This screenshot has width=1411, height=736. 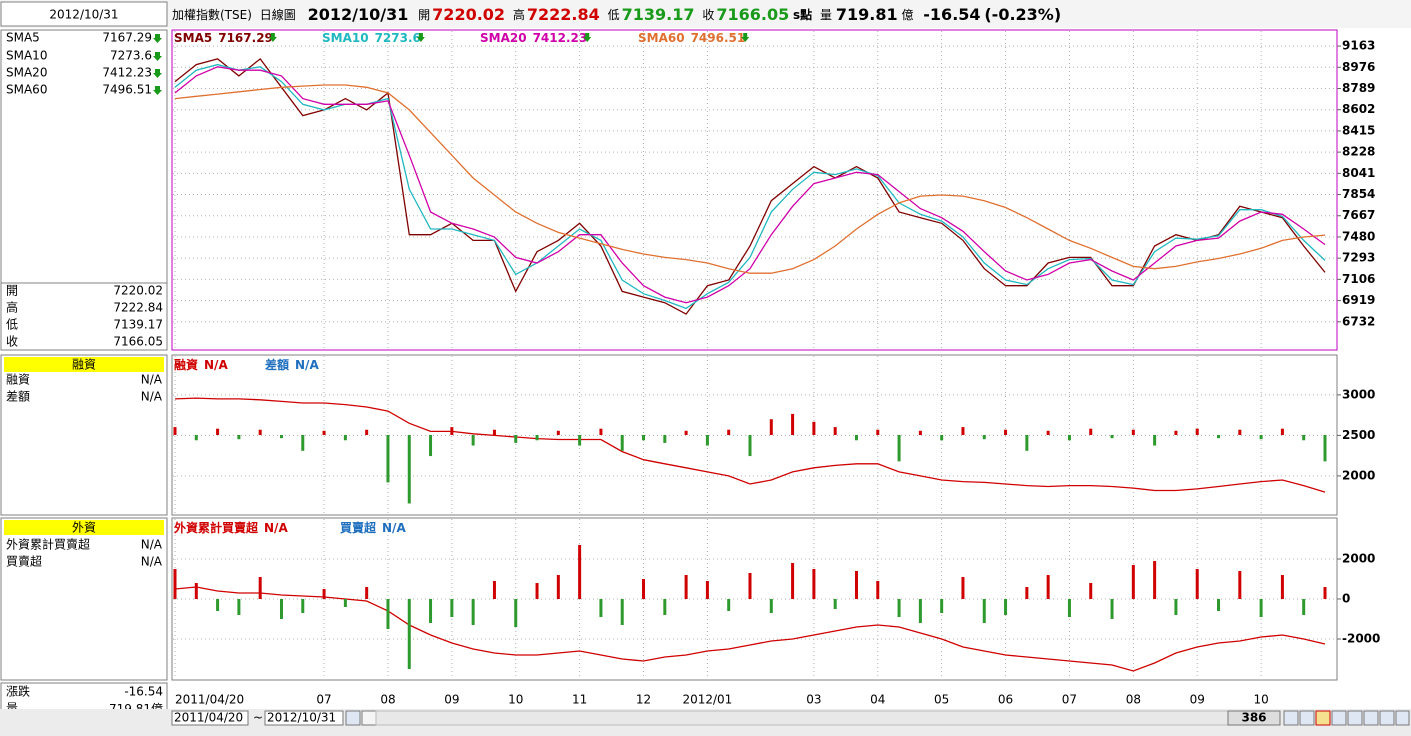 I want to click on legend-name: SMA20, so click(x=503, y=38).